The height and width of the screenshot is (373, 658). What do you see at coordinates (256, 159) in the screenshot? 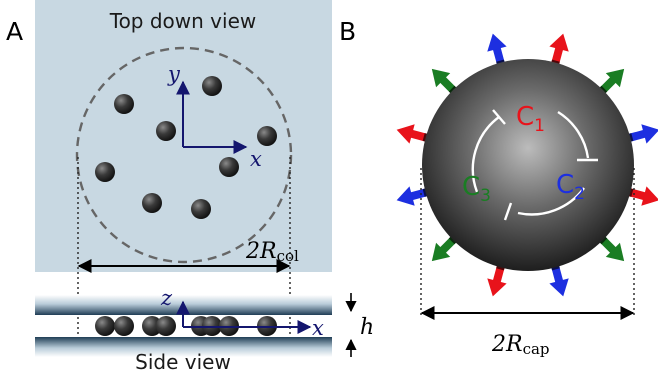
I see `x-axis-label-top: x` at bounding box center [256, 159].